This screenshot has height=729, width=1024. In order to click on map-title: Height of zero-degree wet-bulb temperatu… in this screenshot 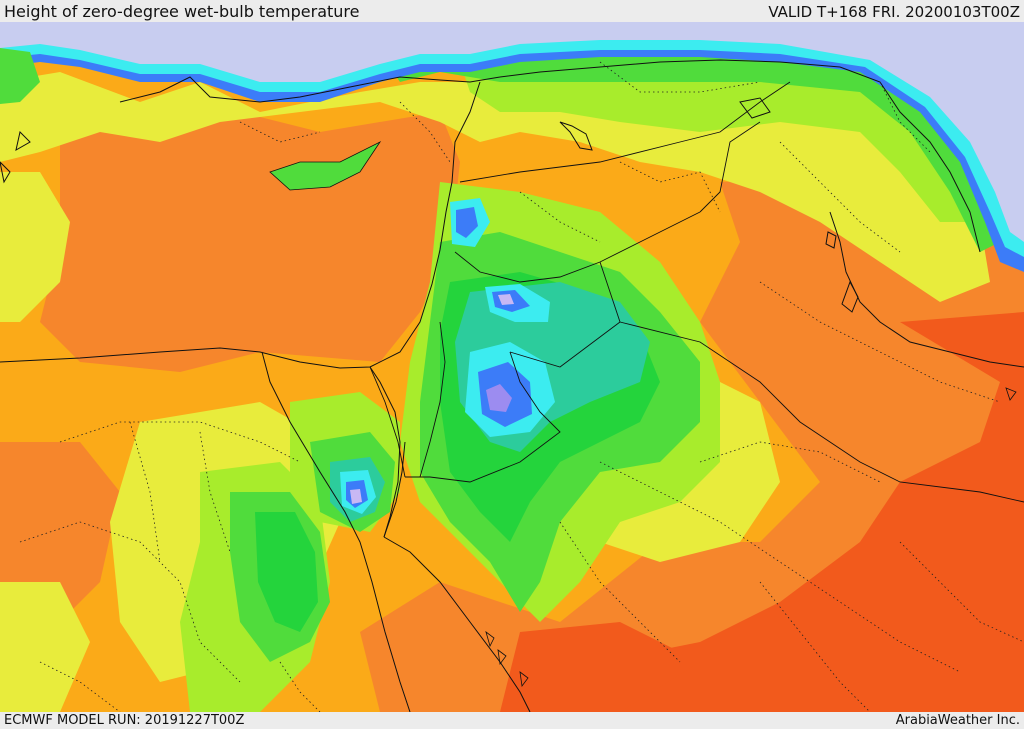, I will do `click(182, 11)`.